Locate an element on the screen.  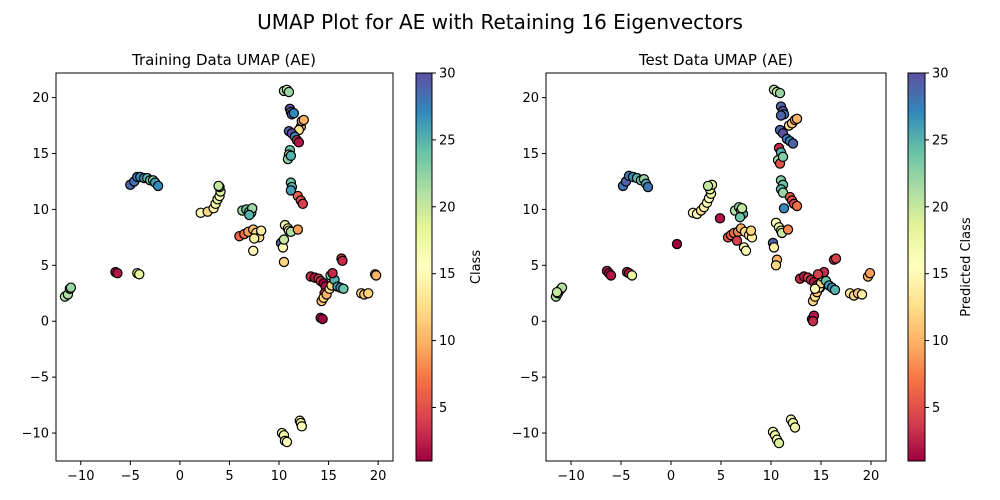
test-colorbar-tick-label: 20 is located at coordinates (940, 207).